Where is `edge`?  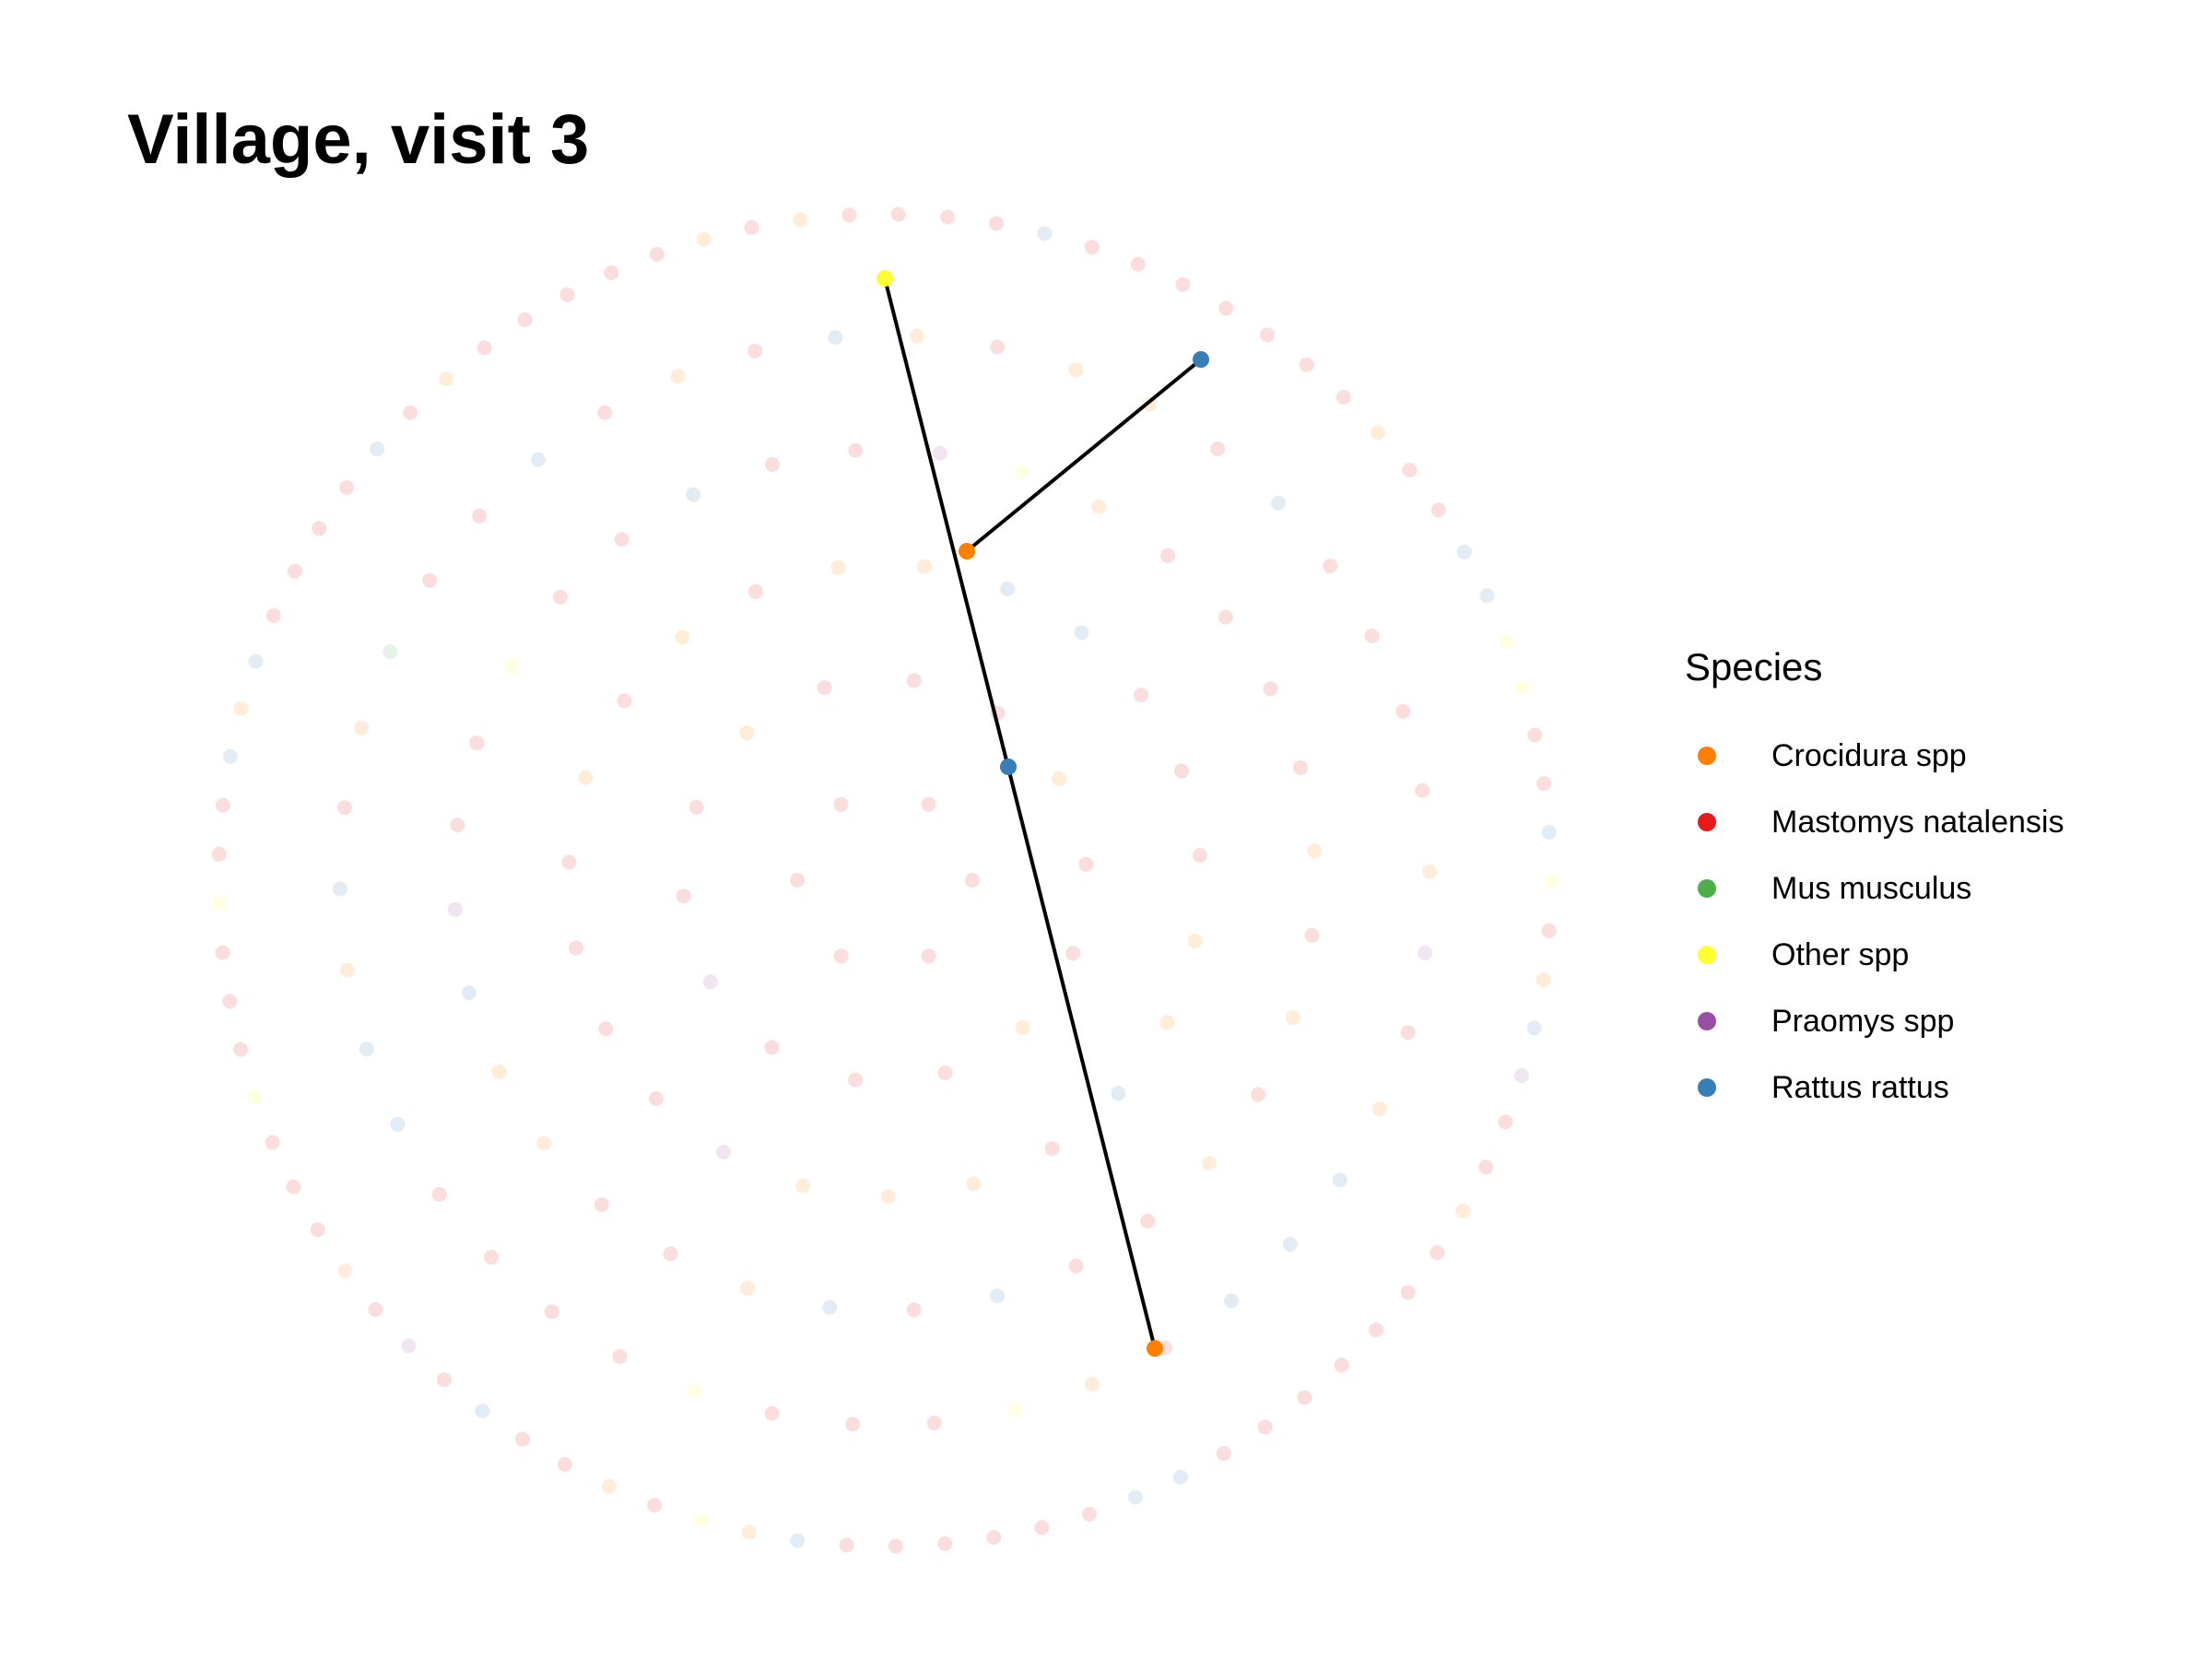 edge is located at coordinates (1020, 813).